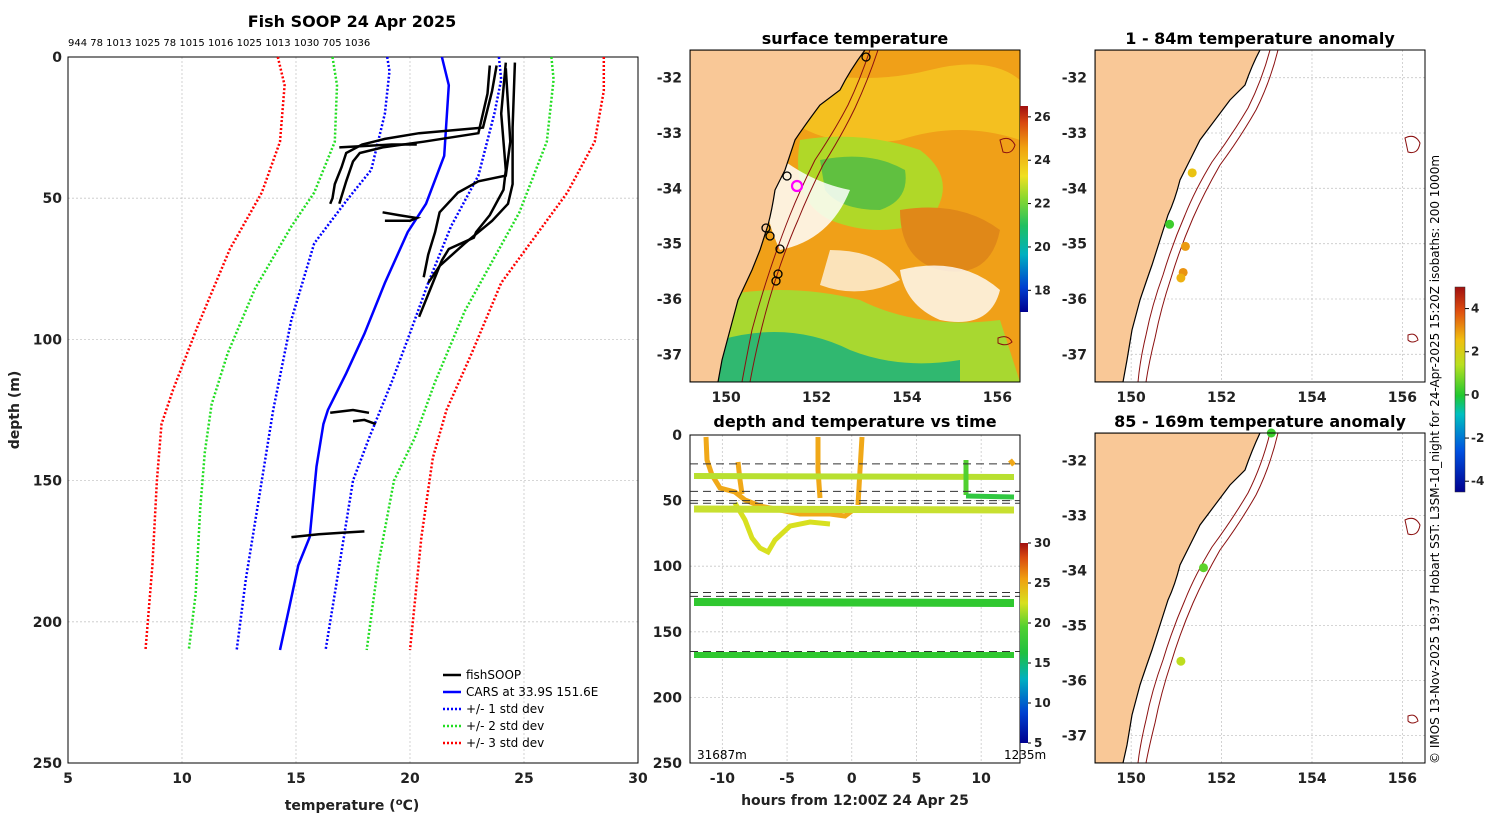 This screenshot has width=1500, height=820. What do you see at coordinates (1413, 719) in the screenshot?
I see `anomaly-deep-seamount` at bounding box center [1413, 719].